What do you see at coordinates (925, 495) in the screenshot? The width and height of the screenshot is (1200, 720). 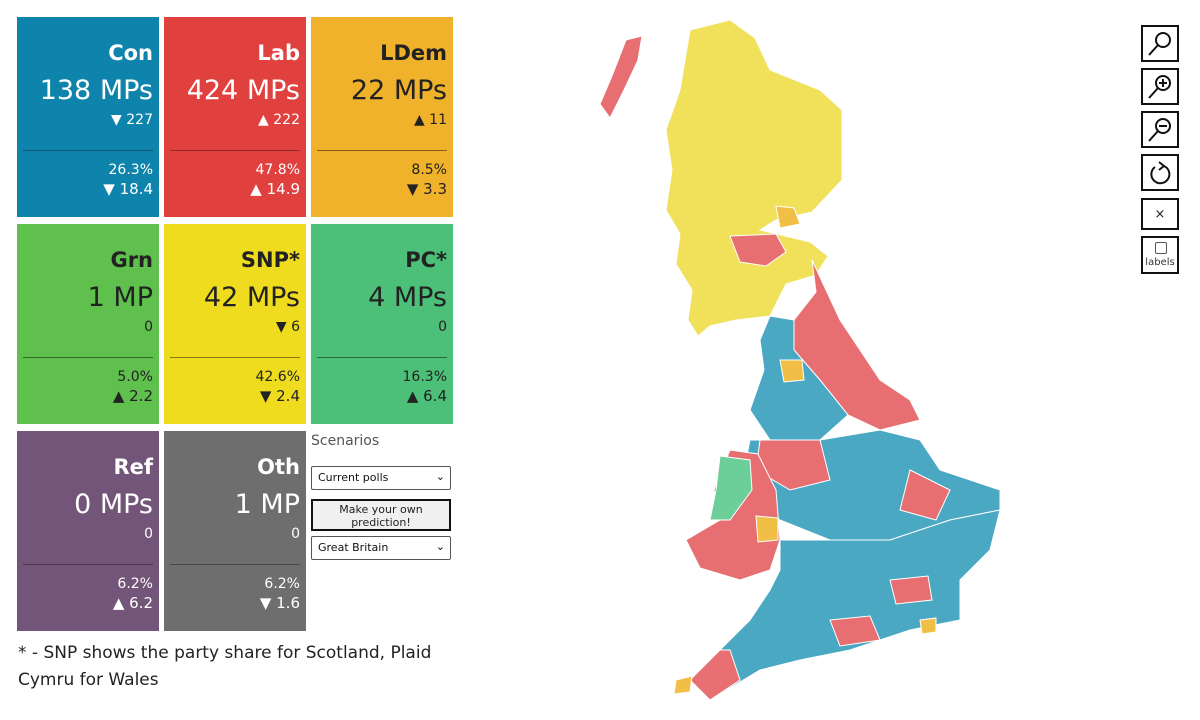 I see `map-region-east-lab` at bounding box center [925, 495].